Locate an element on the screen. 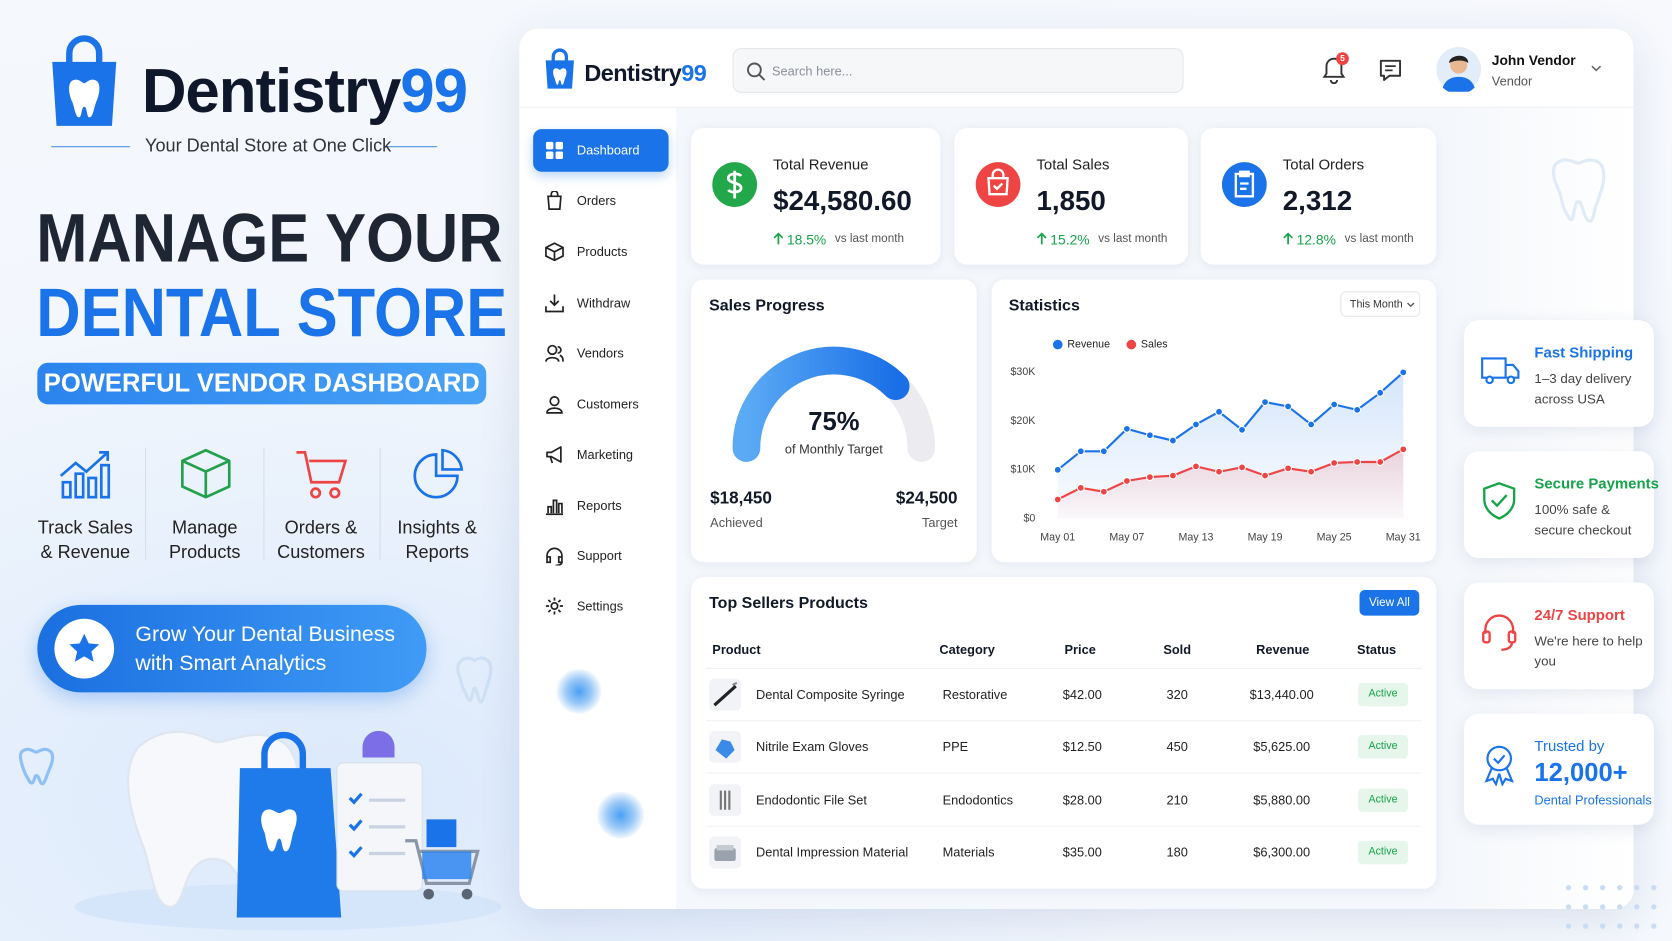 This screenshot has height=941, width=1672. table-cell: $12.50 is located at coordinates (1082, 747).